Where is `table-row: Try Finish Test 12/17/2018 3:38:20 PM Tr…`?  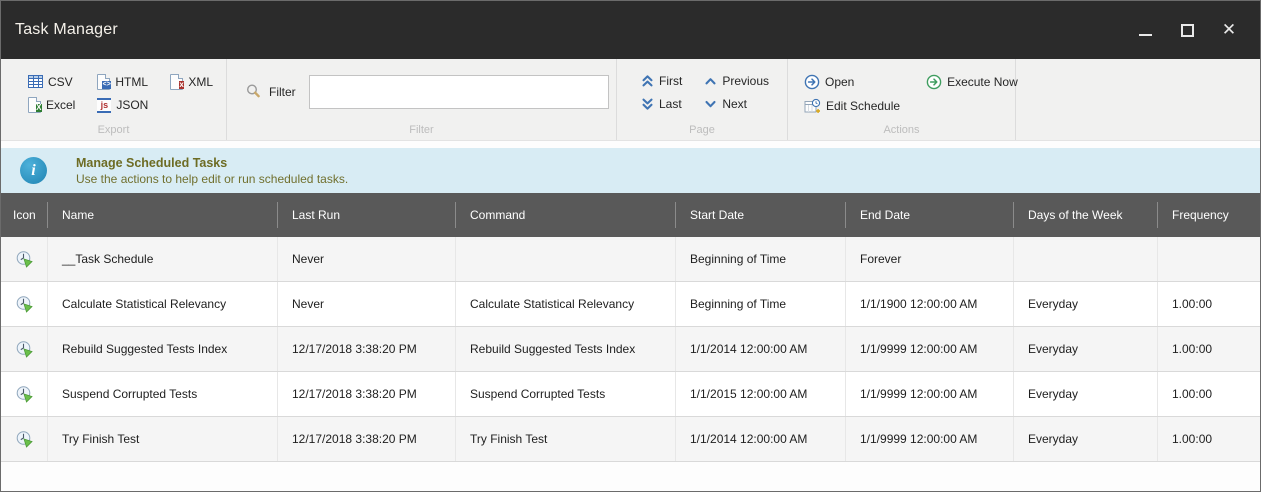 table-row: Try Finish Test 12/17/2018 3:38:20 PM Tr… is located at coordinates (630, 439).